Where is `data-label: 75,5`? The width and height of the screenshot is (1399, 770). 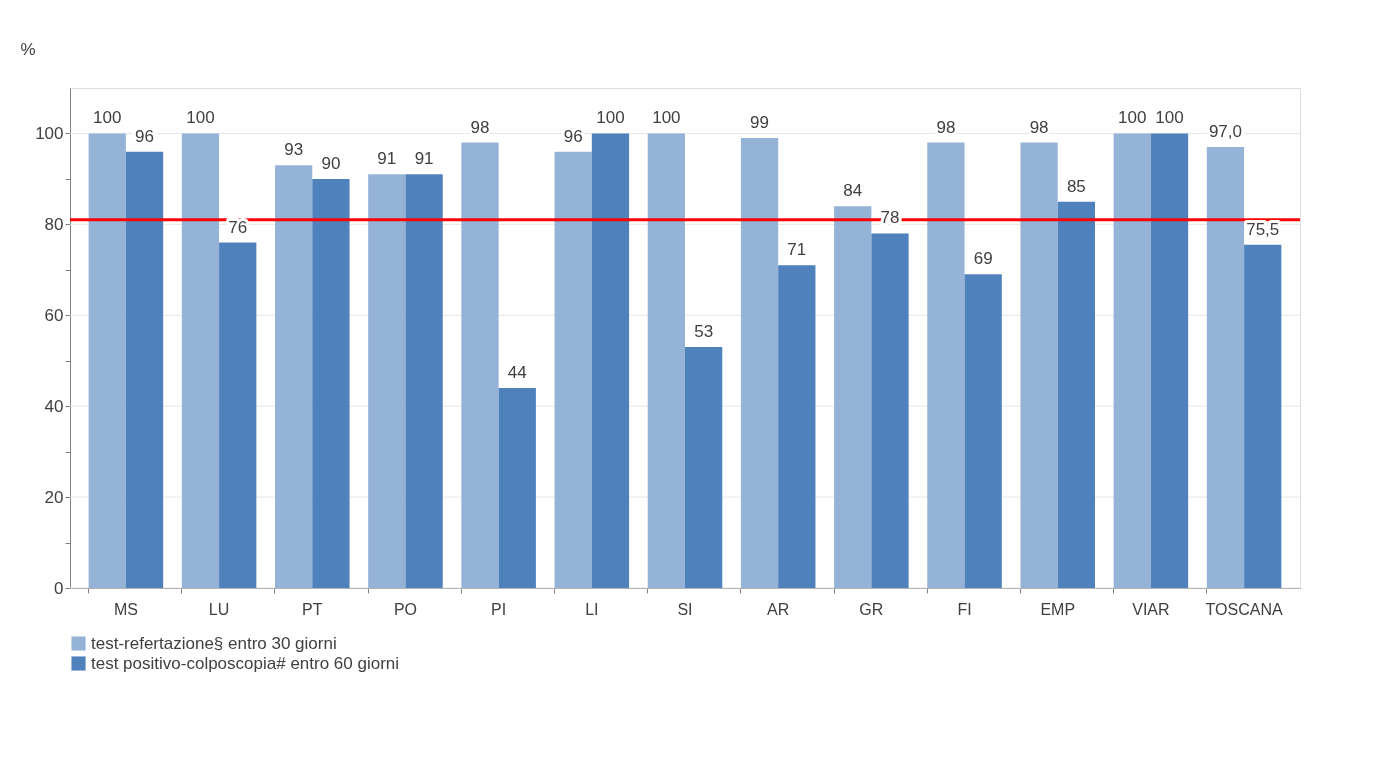 data-label: 75,5 is located at coordinates (1263, 229).